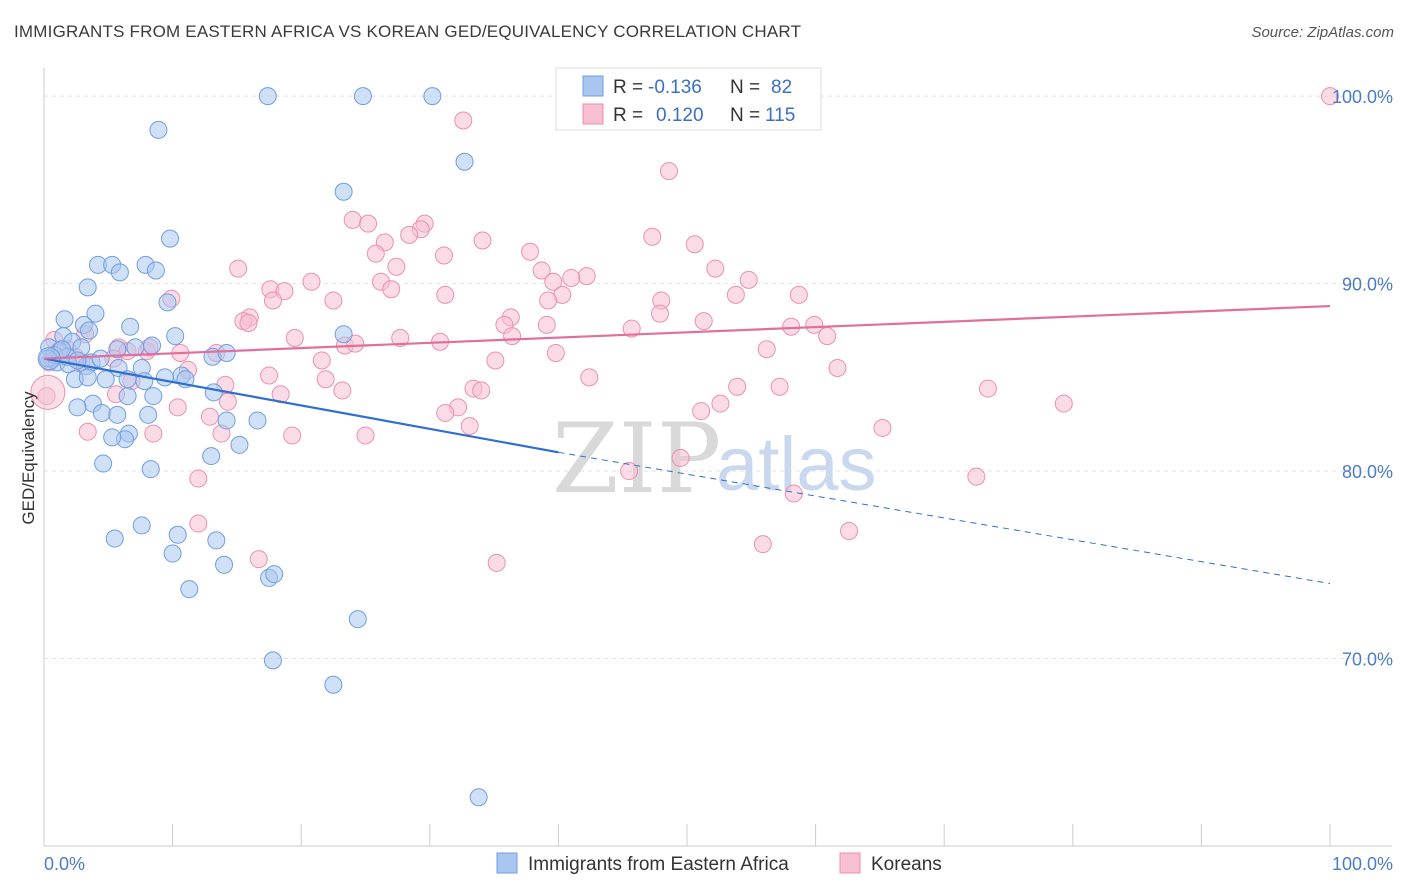 This screenshot has height=892, width=1406. What do you see at coordinates (507, 863) in the screenshot?
I see `bottom-legend-swatch-blue` at bounding box center [507, 863].